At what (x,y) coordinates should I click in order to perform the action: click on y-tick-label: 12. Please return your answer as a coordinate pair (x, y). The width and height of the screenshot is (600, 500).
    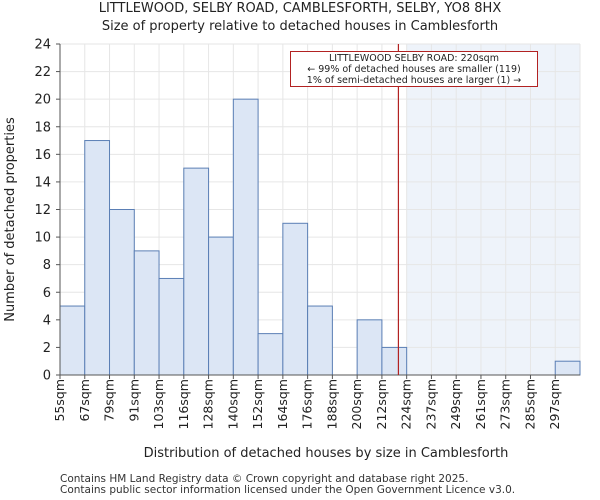
    Looking at the image, I should click on (42, 210).